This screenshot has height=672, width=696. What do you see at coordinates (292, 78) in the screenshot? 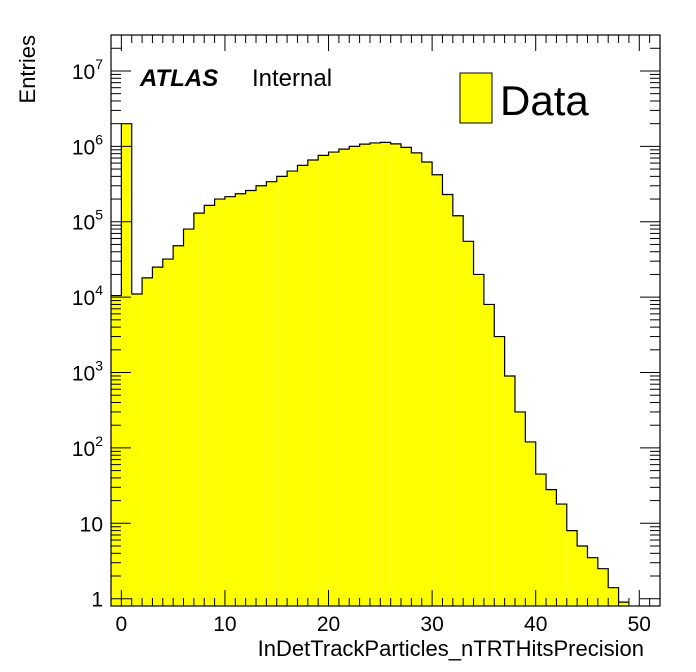
I see `atlas-label-internal: Internal` at bounding box center [292, 78].